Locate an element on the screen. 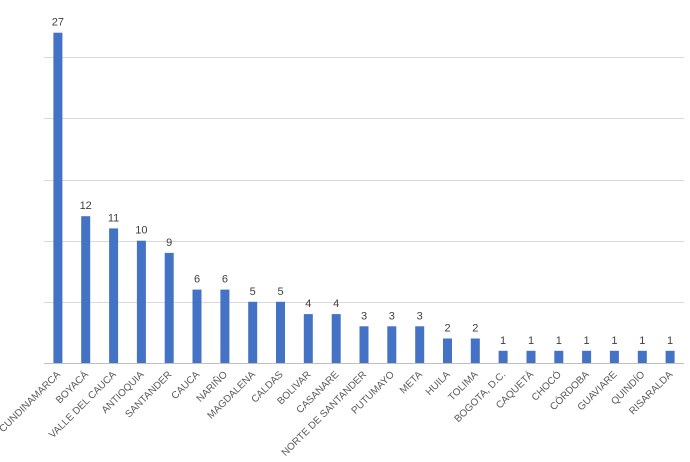 This screenshot has width=690, height=462. data-label-20: 1 is located at coordinates (614, 341).